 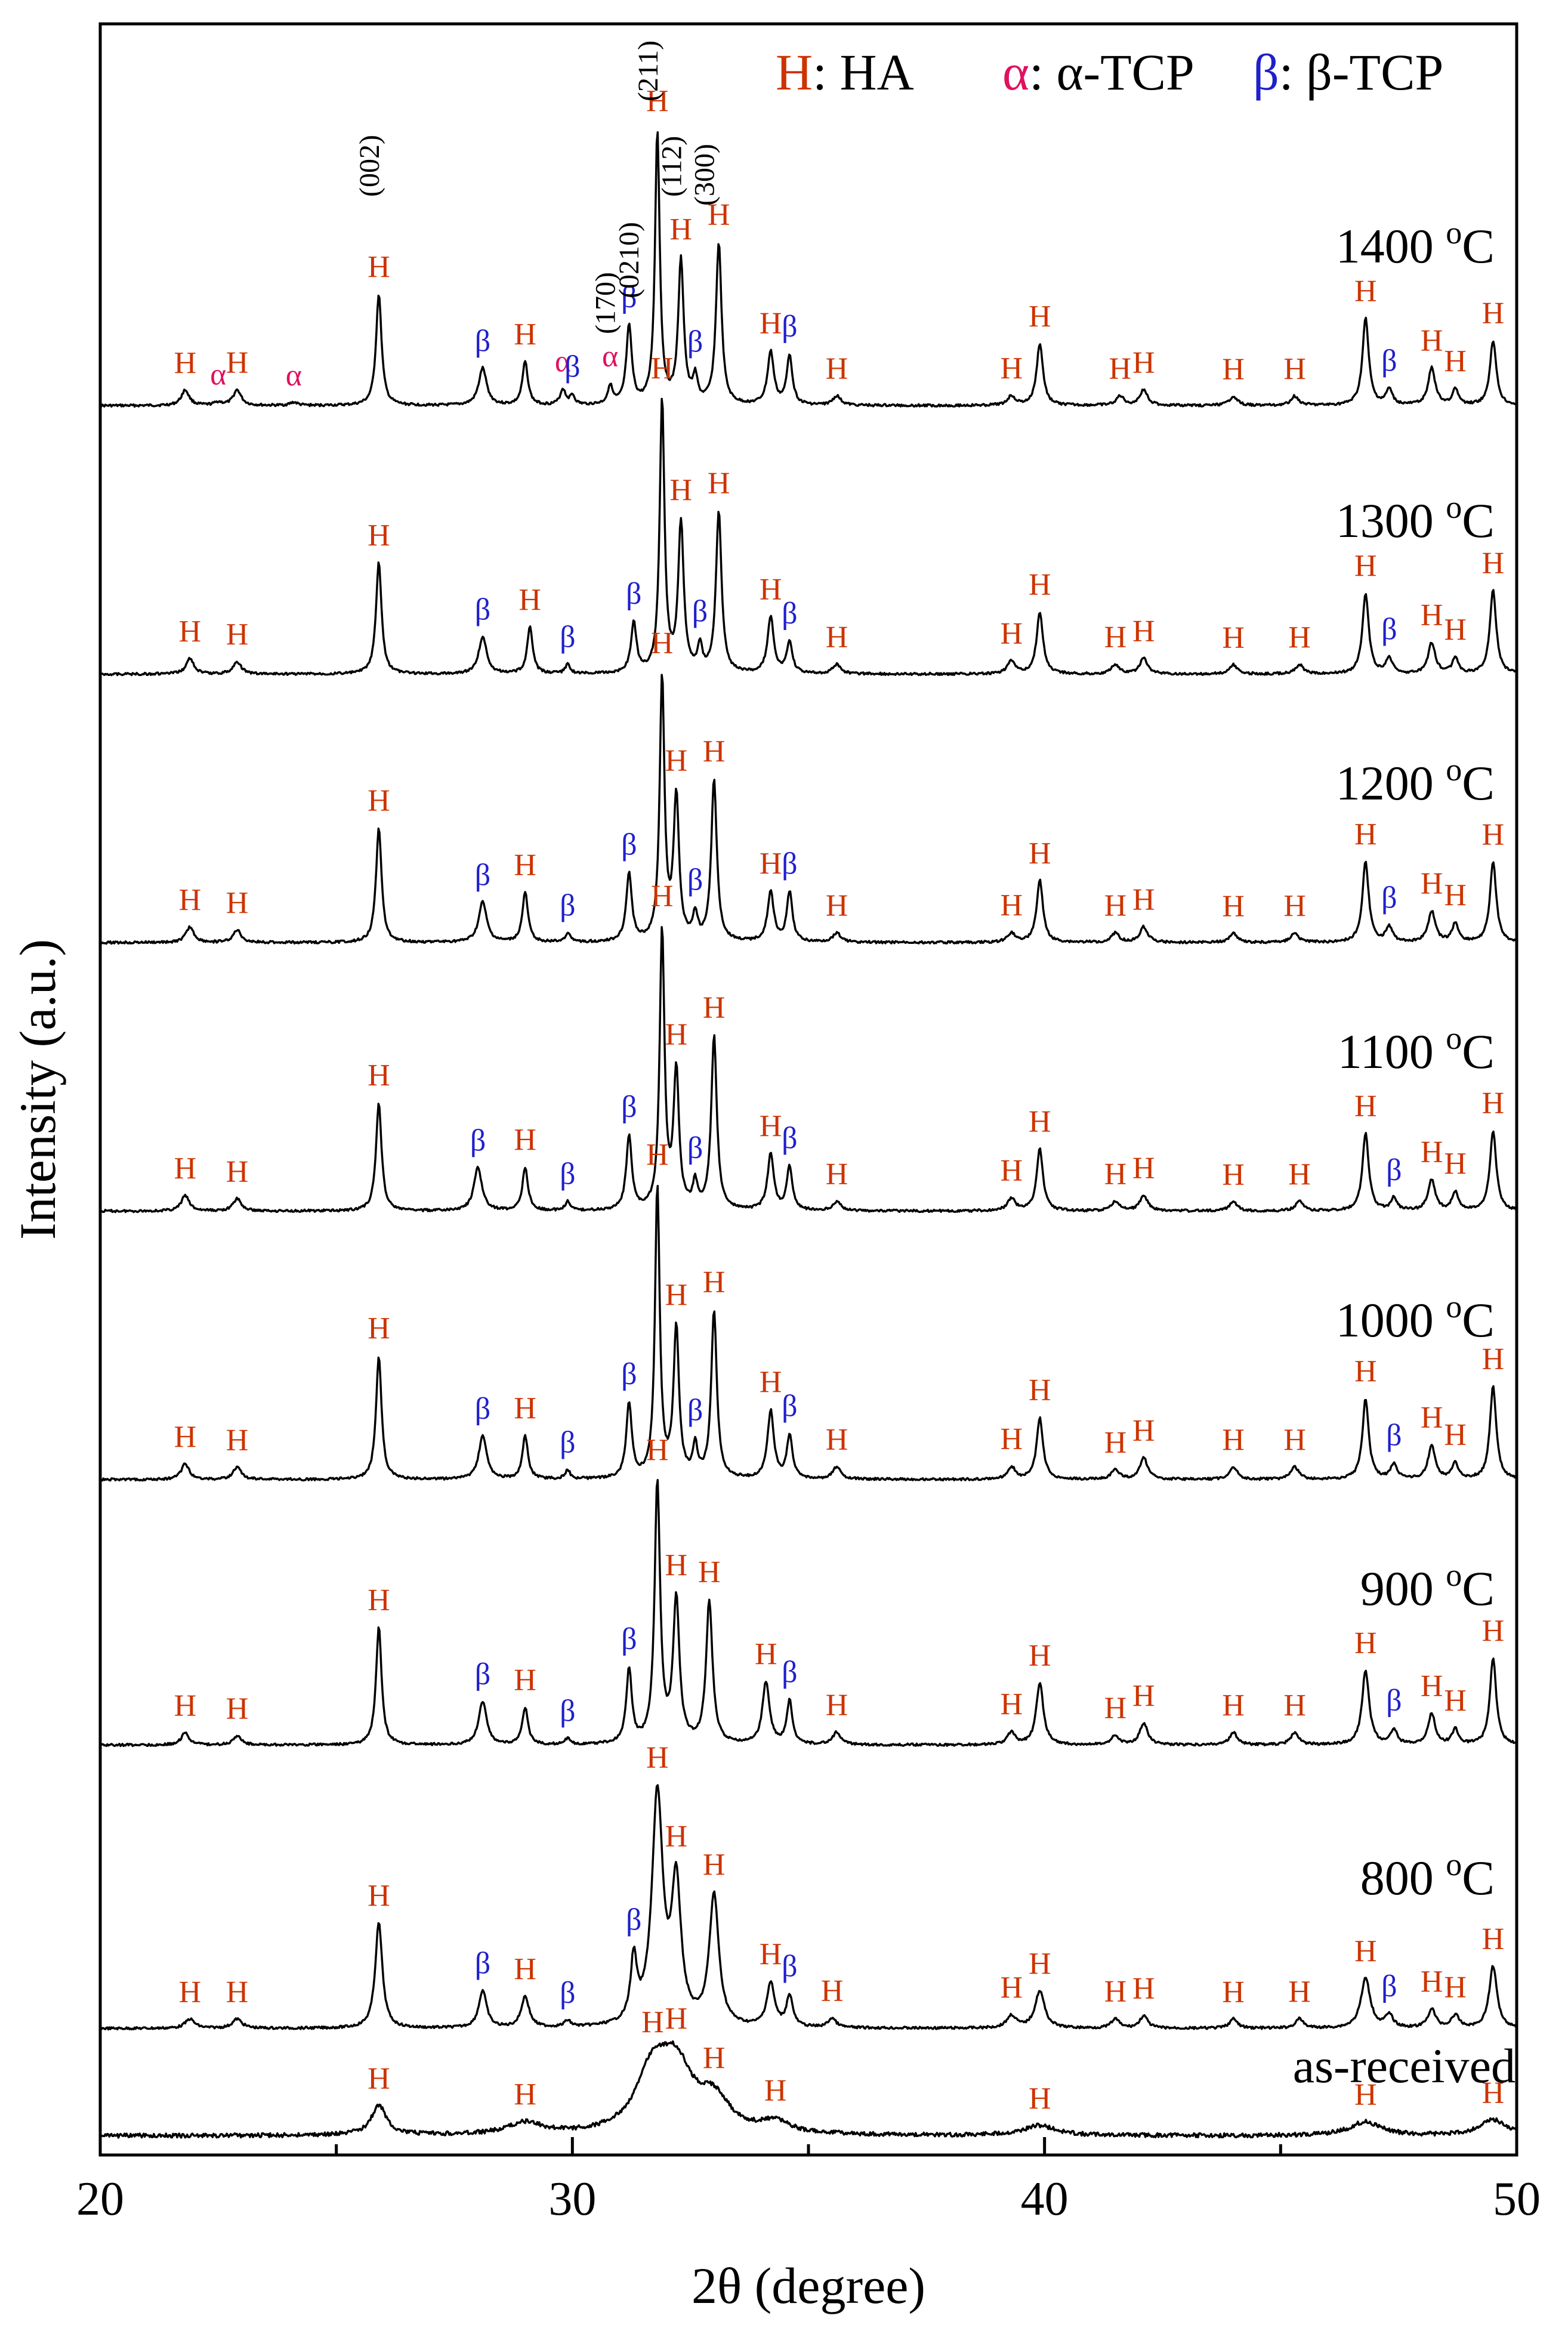 What do you see at coordinates (37, 1089) in the screenshot?
I see `y-axis-title: Intensity (a.u.)` at bounding box center [37, 1089].